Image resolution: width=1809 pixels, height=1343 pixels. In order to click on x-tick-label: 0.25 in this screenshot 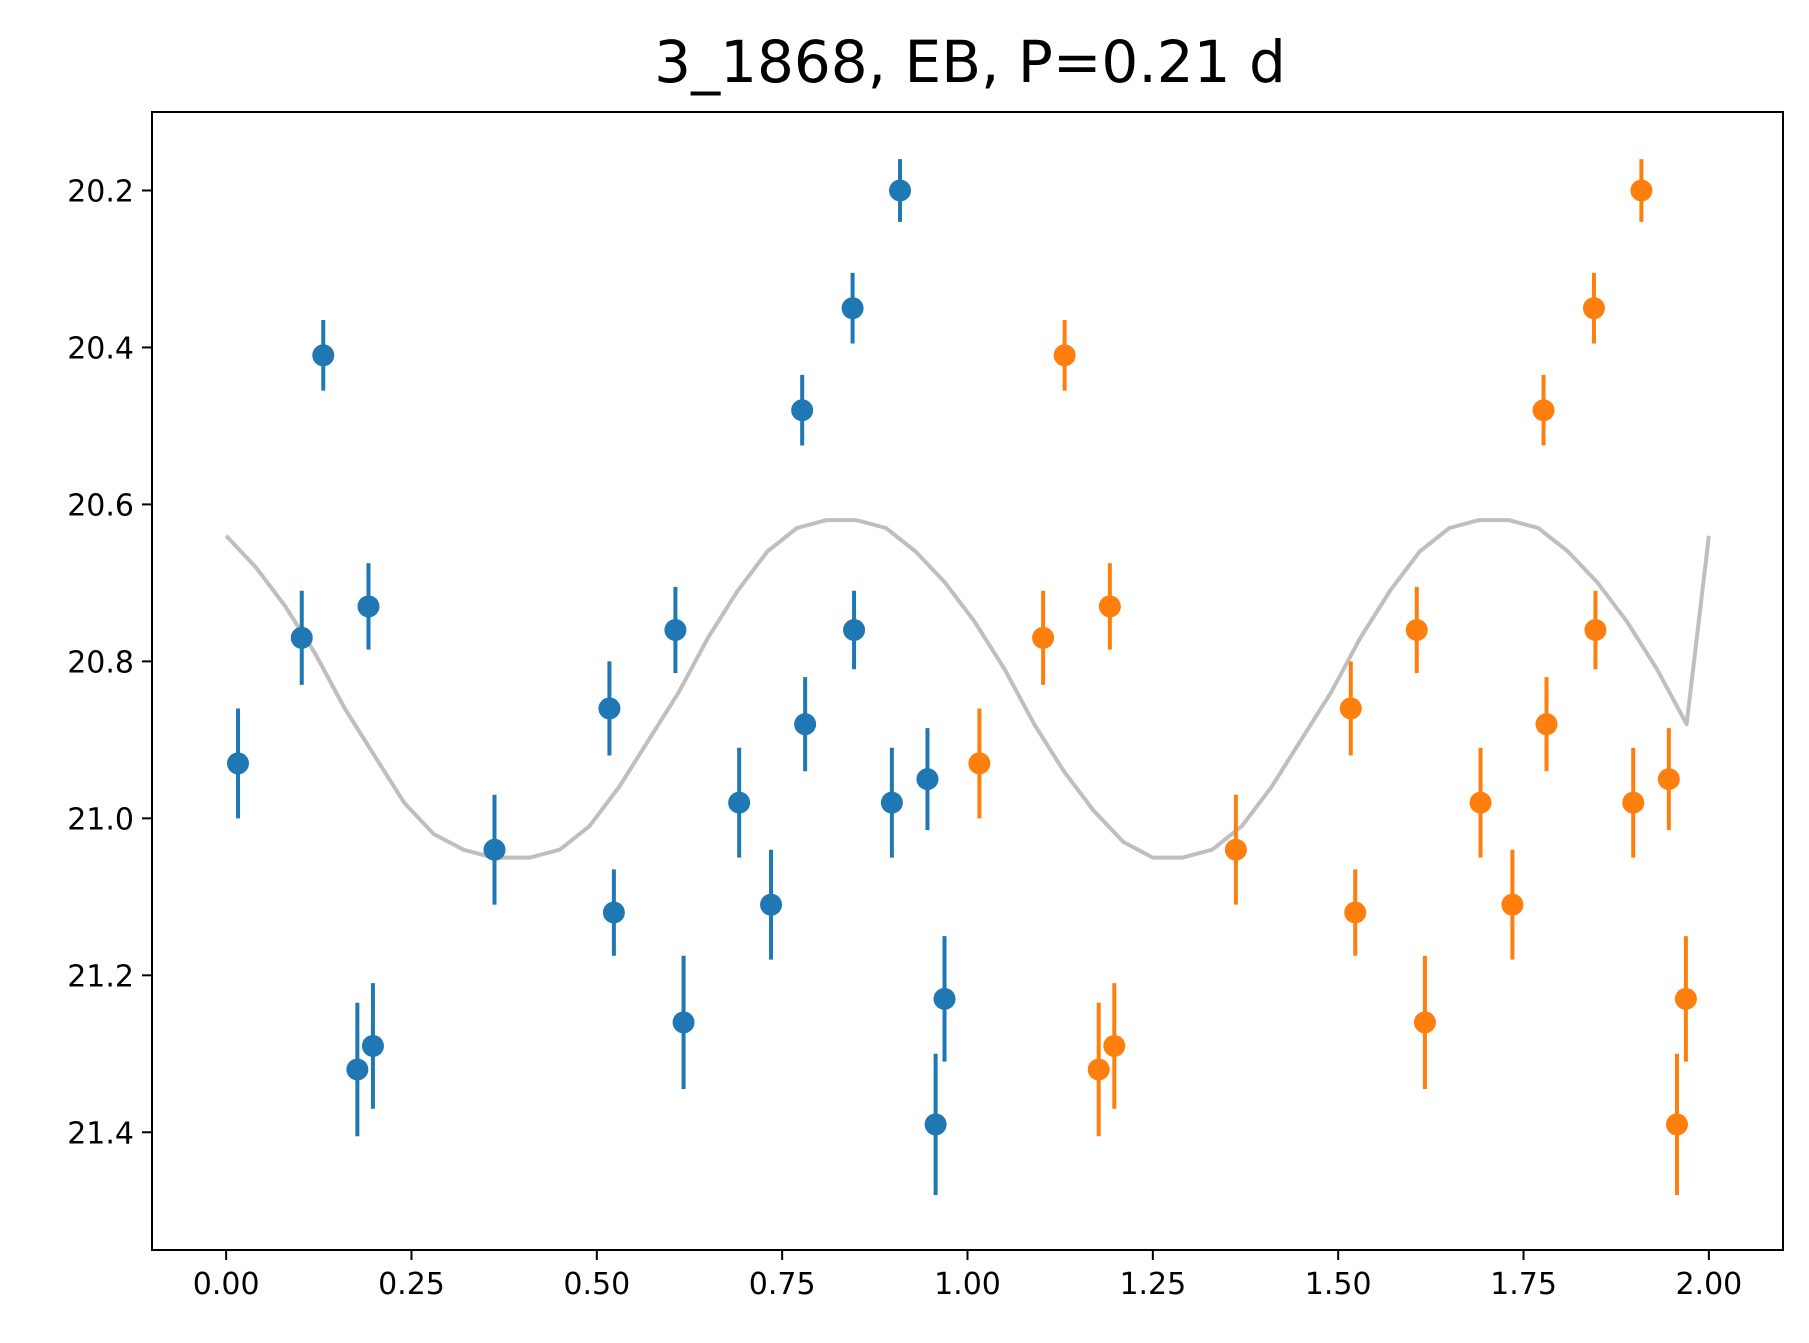, I will do `click(411, 1284)`.